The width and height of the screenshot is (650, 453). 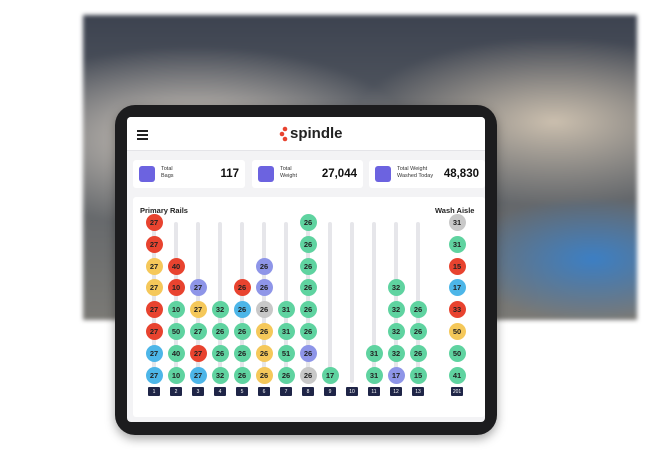 I want to click on bag: 33, so click(x=457, y=310).